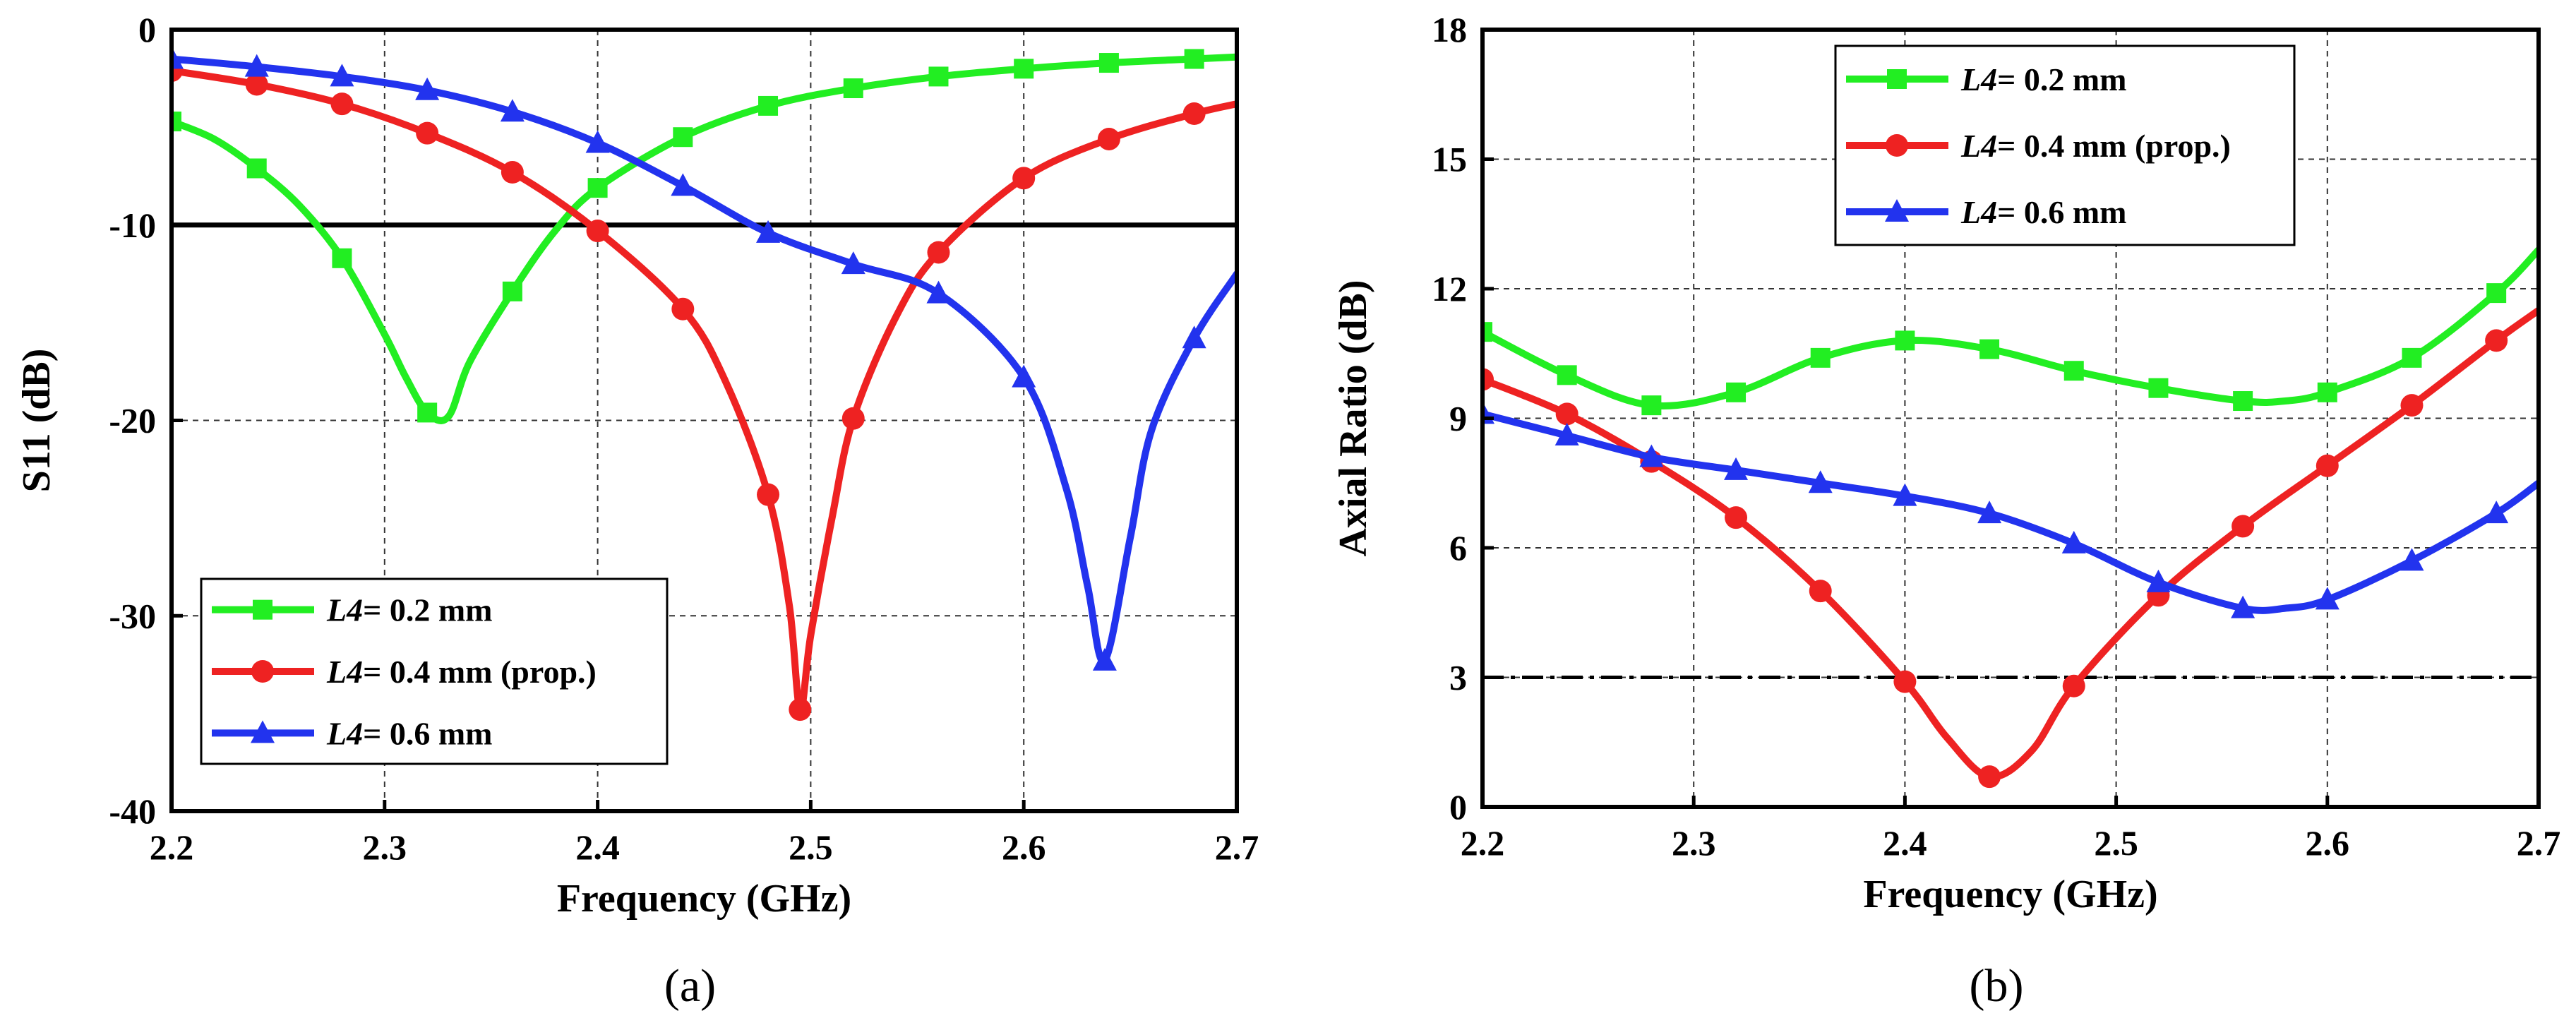 The image size is (2576, 1030). What do you see at coordinates (1694, 843) in the screenshot?
I see `x-tick-label: 2.3` at bounding box center [1694, 843].